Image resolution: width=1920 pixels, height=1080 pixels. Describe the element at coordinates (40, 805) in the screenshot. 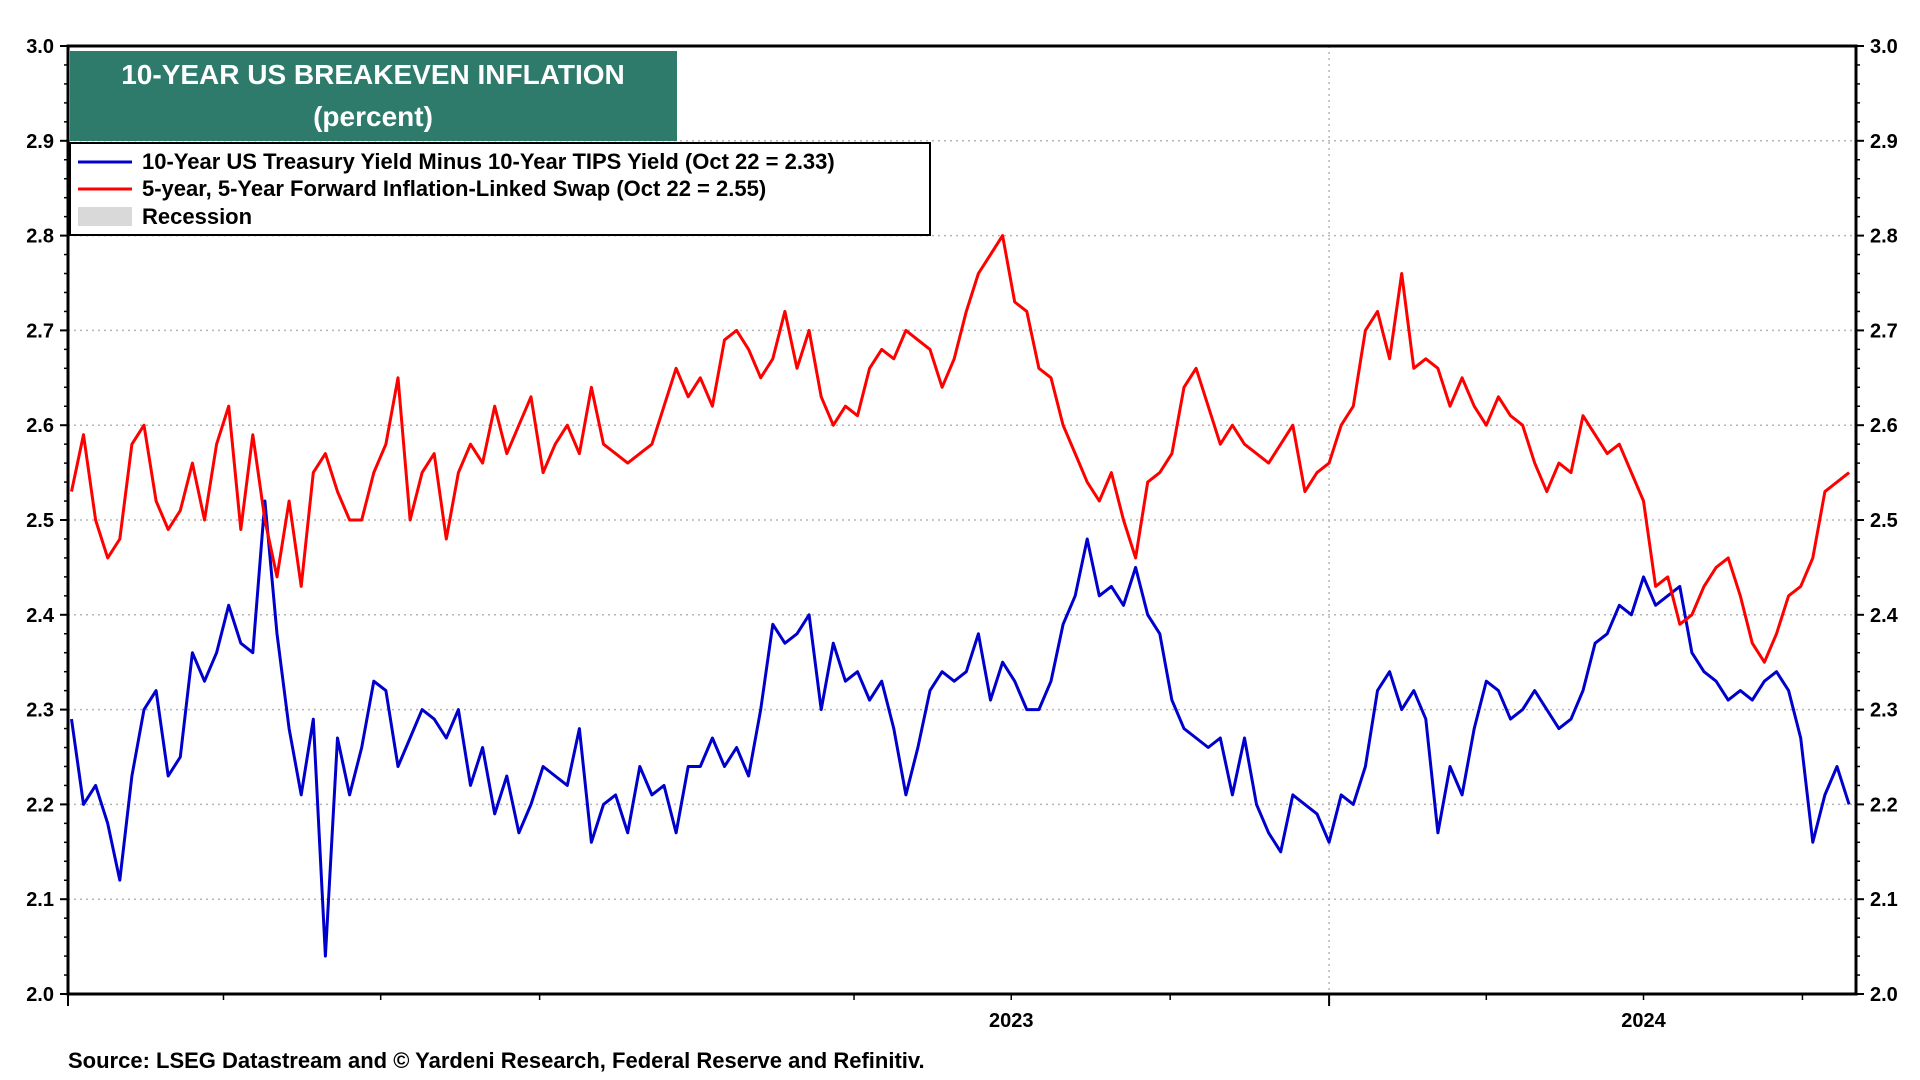

I see `y-tick-label-left: 2.2` at that location.